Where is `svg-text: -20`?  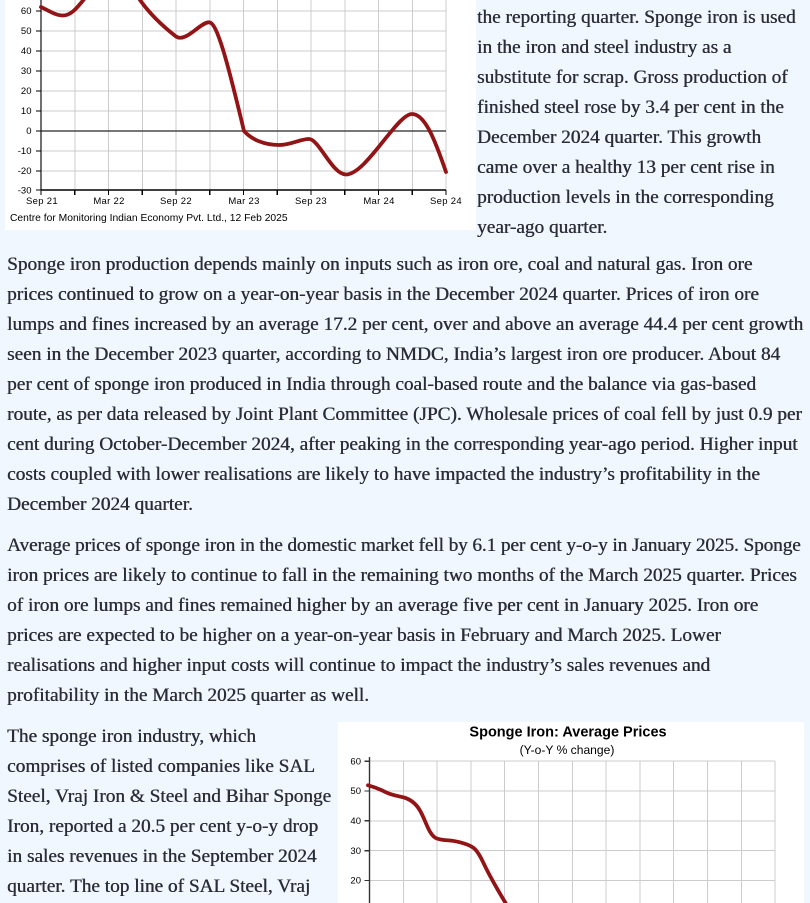 svg-text: -20 is located at coordinates (25, 171).